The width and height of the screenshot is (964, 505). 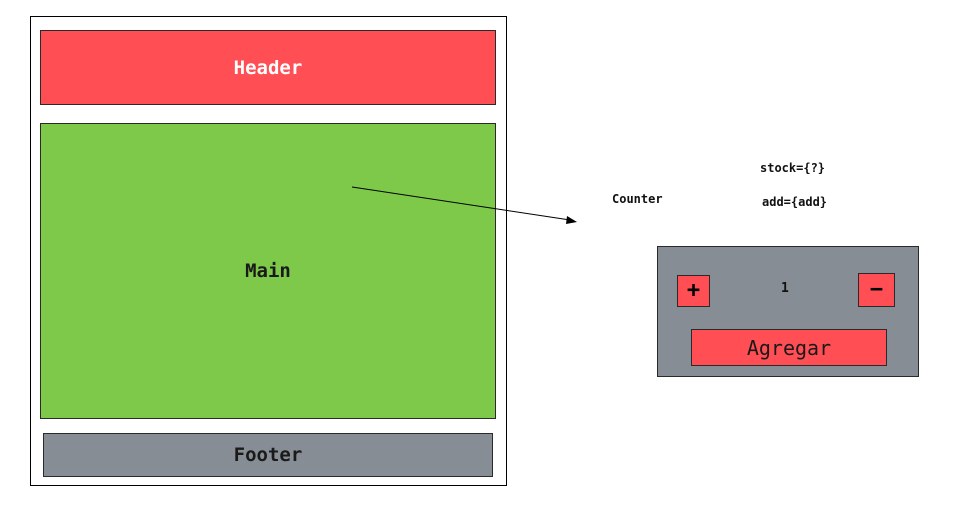 I want to click on header-label: Header, so click(x=268, y=67).